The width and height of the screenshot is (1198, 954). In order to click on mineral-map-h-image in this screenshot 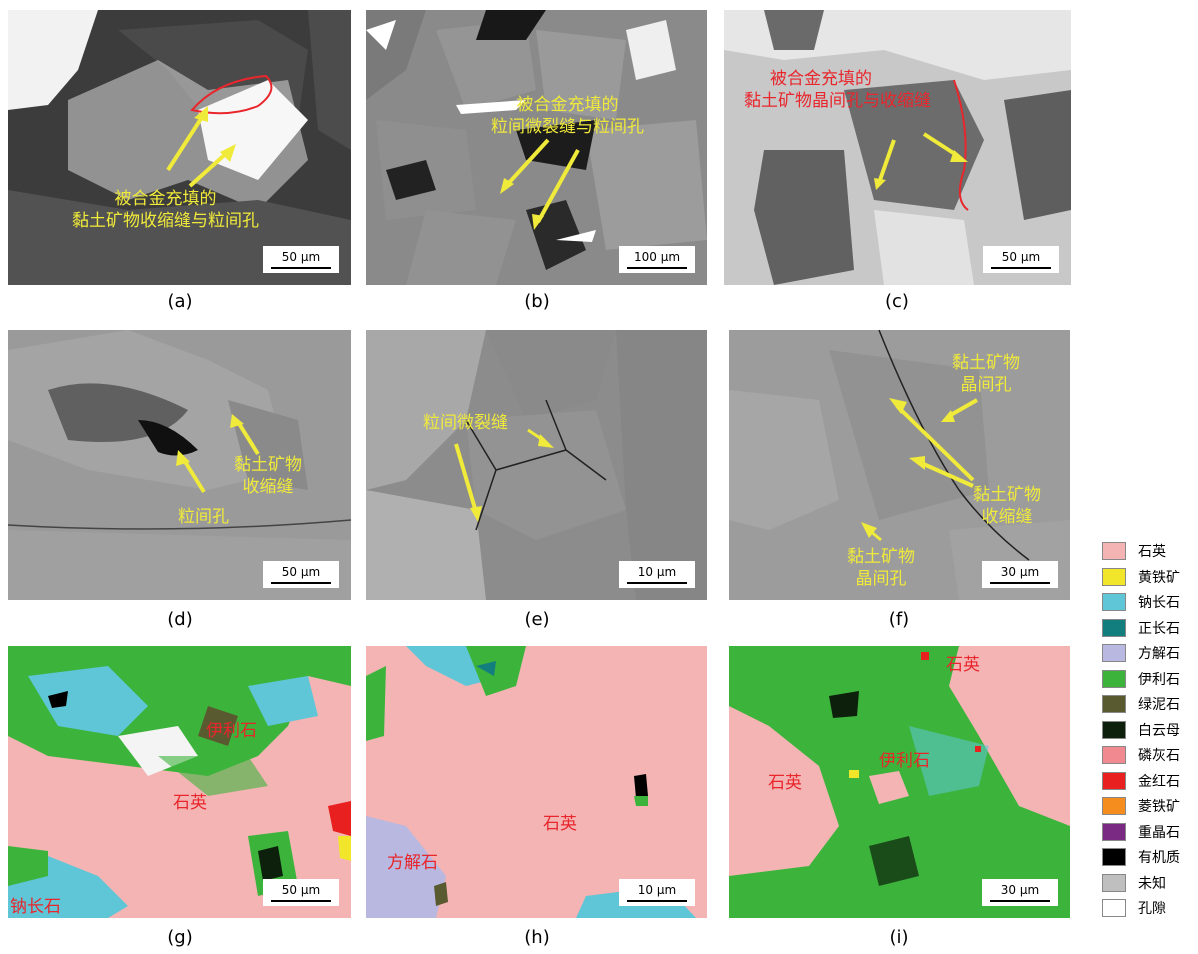, I will do `click(536, 782)`.